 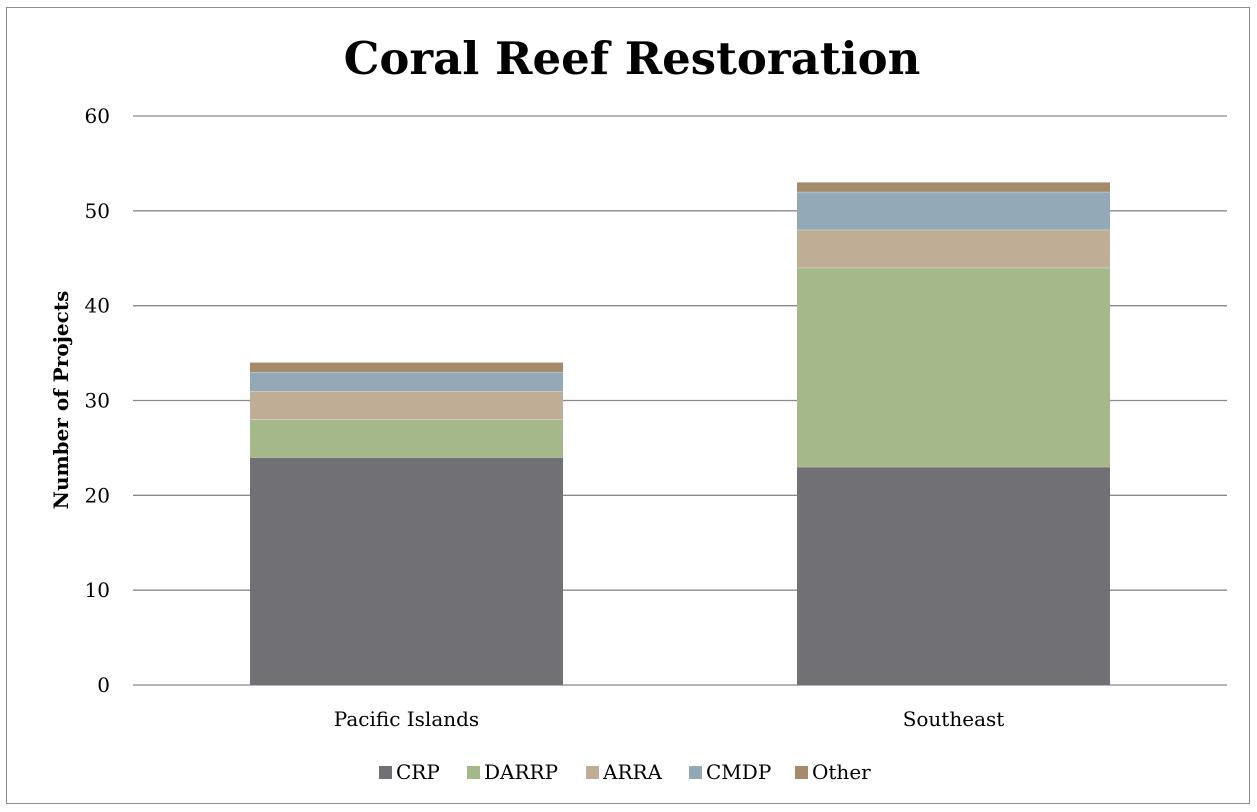 I want to click on bar-crp-southeast, so click(x=953, y=575).